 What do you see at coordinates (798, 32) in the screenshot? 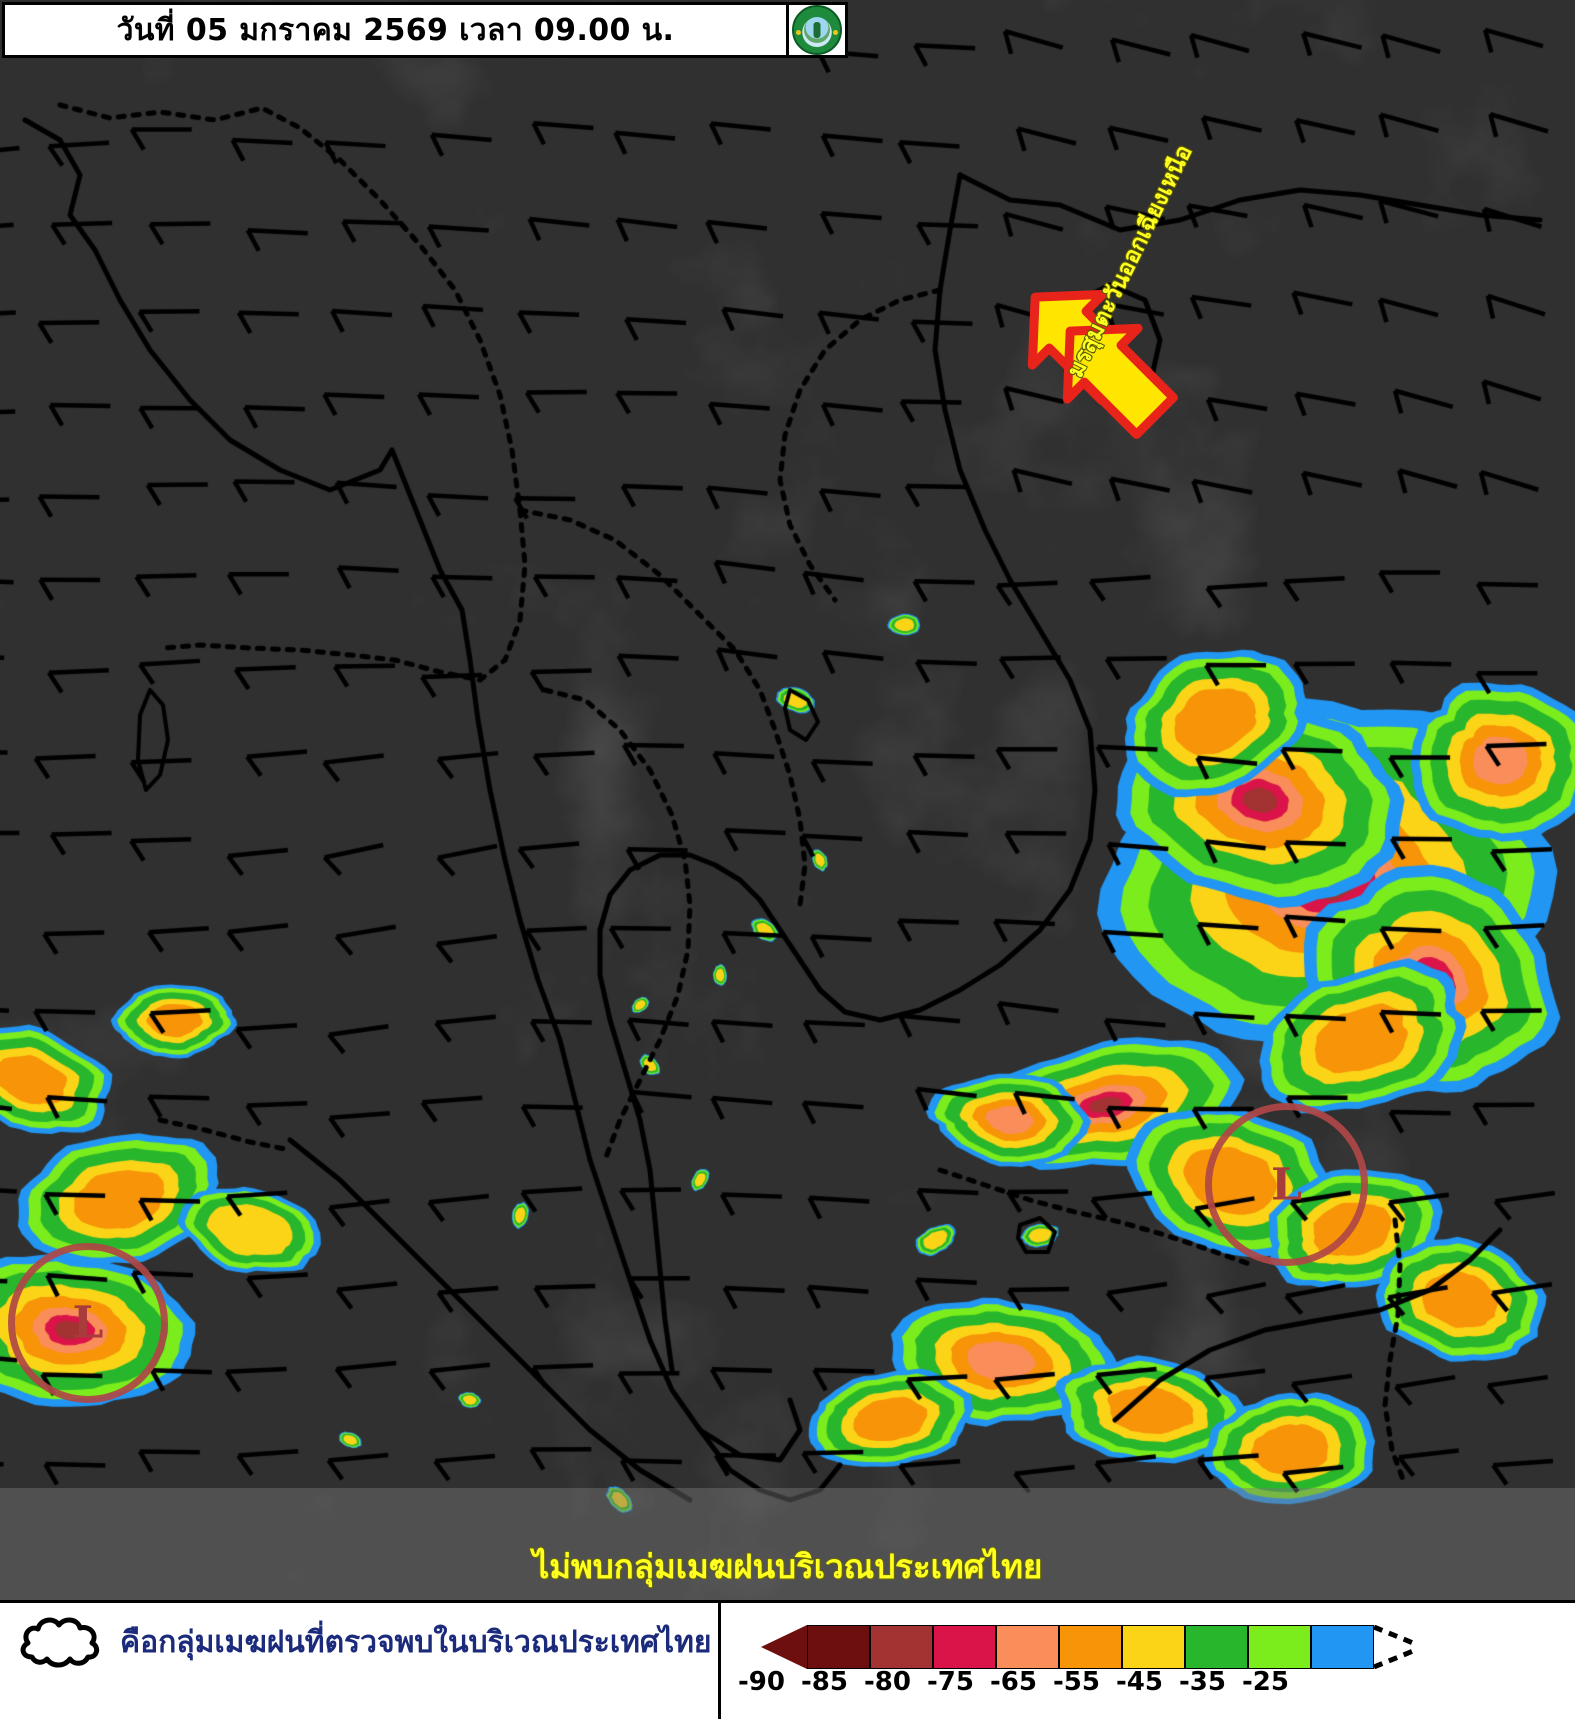
I see `seal-star-left` at bounding box center [798, 32].